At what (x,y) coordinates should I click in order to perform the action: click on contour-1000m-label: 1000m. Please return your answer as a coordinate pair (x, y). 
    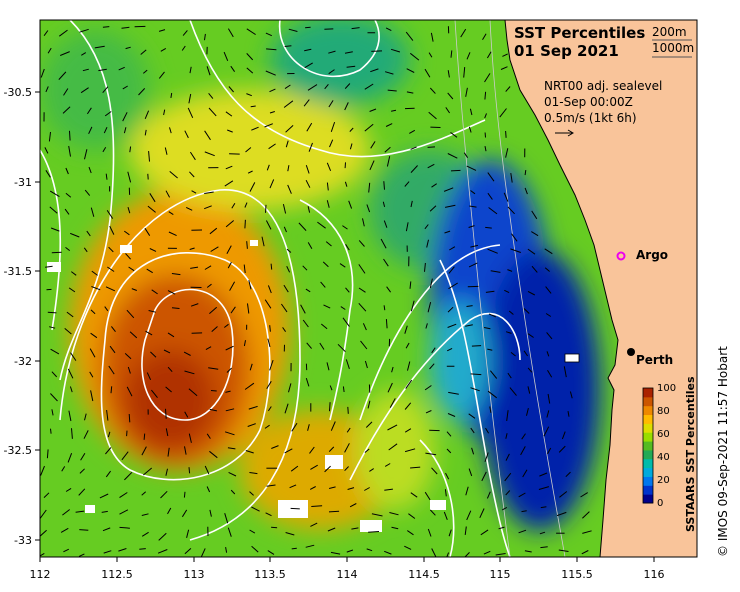
    Looking at the image, I should click on (673, 48).